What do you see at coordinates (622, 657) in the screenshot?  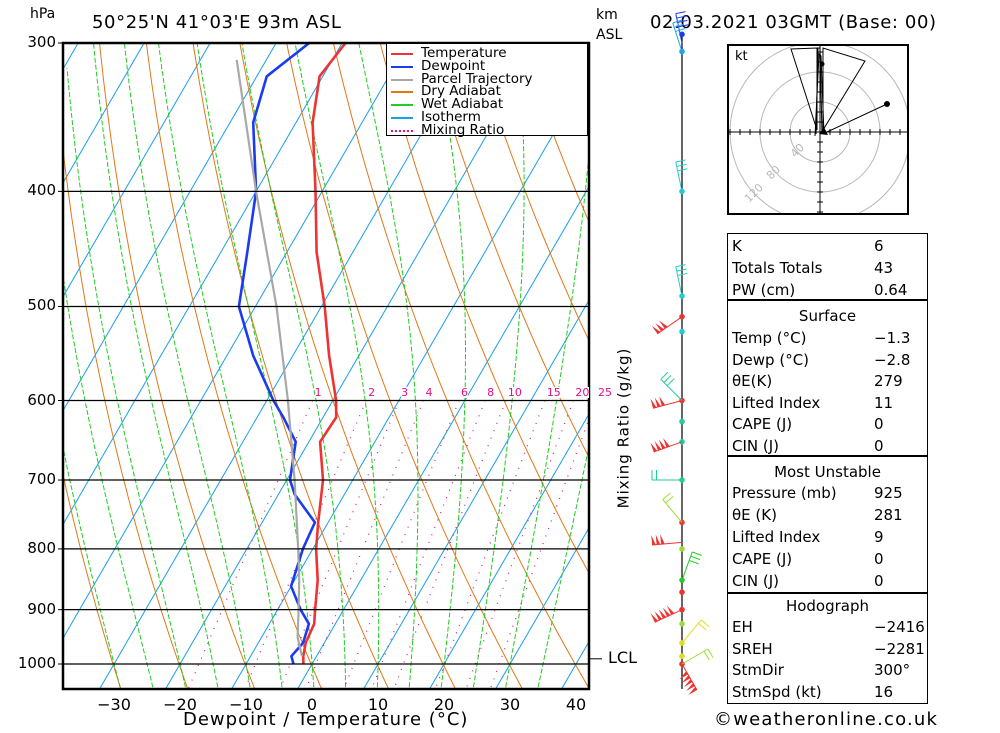 I see `lcl-label: LCL` at bounding box center [622, 657].